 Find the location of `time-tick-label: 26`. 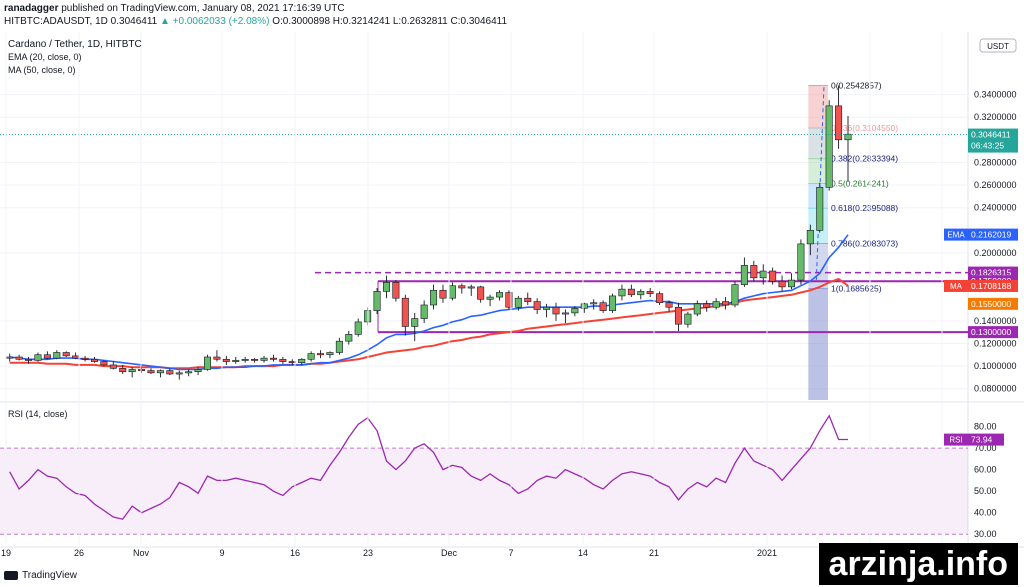

time-tick-label: 26 is located at coordinates (79, 553).